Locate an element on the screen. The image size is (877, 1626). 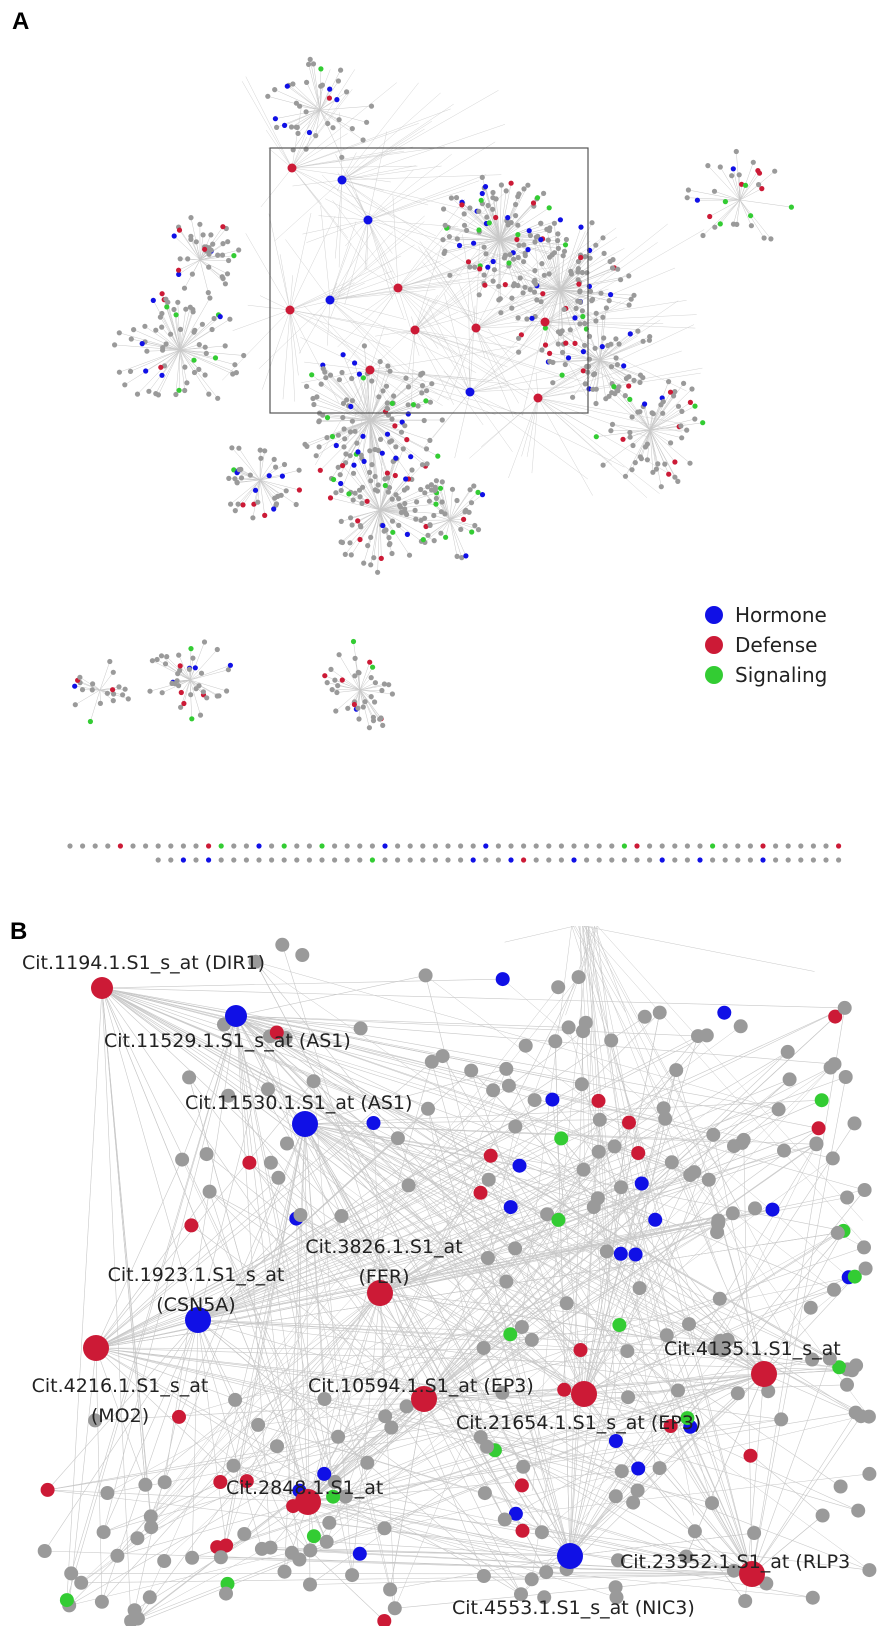
node-label-dir1: Cit.1194.1.S1_s_at (DIR1) is located at coordinates (144, 963).